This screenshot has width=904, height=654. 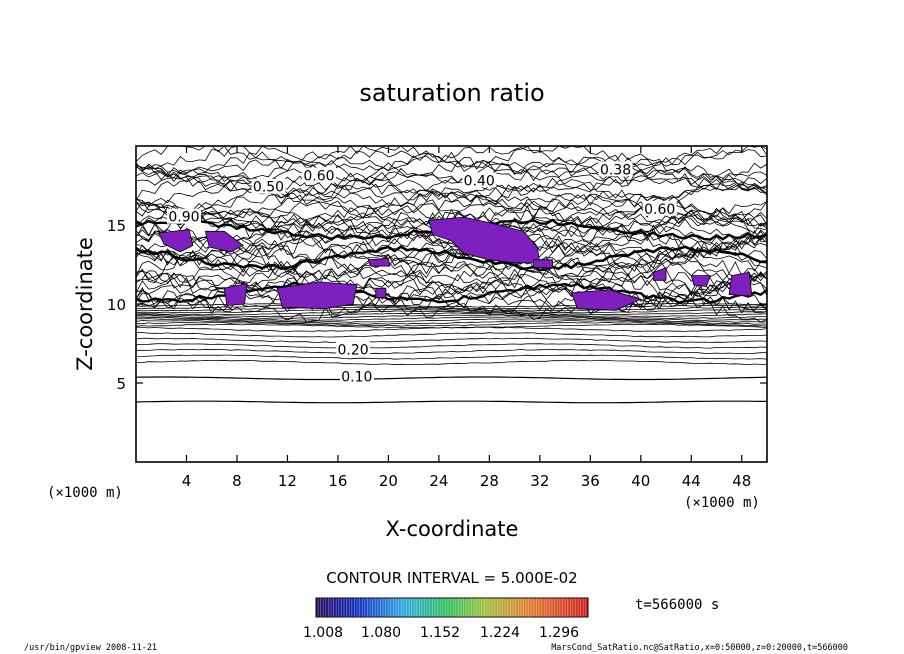 I want to click on y-tick-label: 10, so click(x=116, y=305).